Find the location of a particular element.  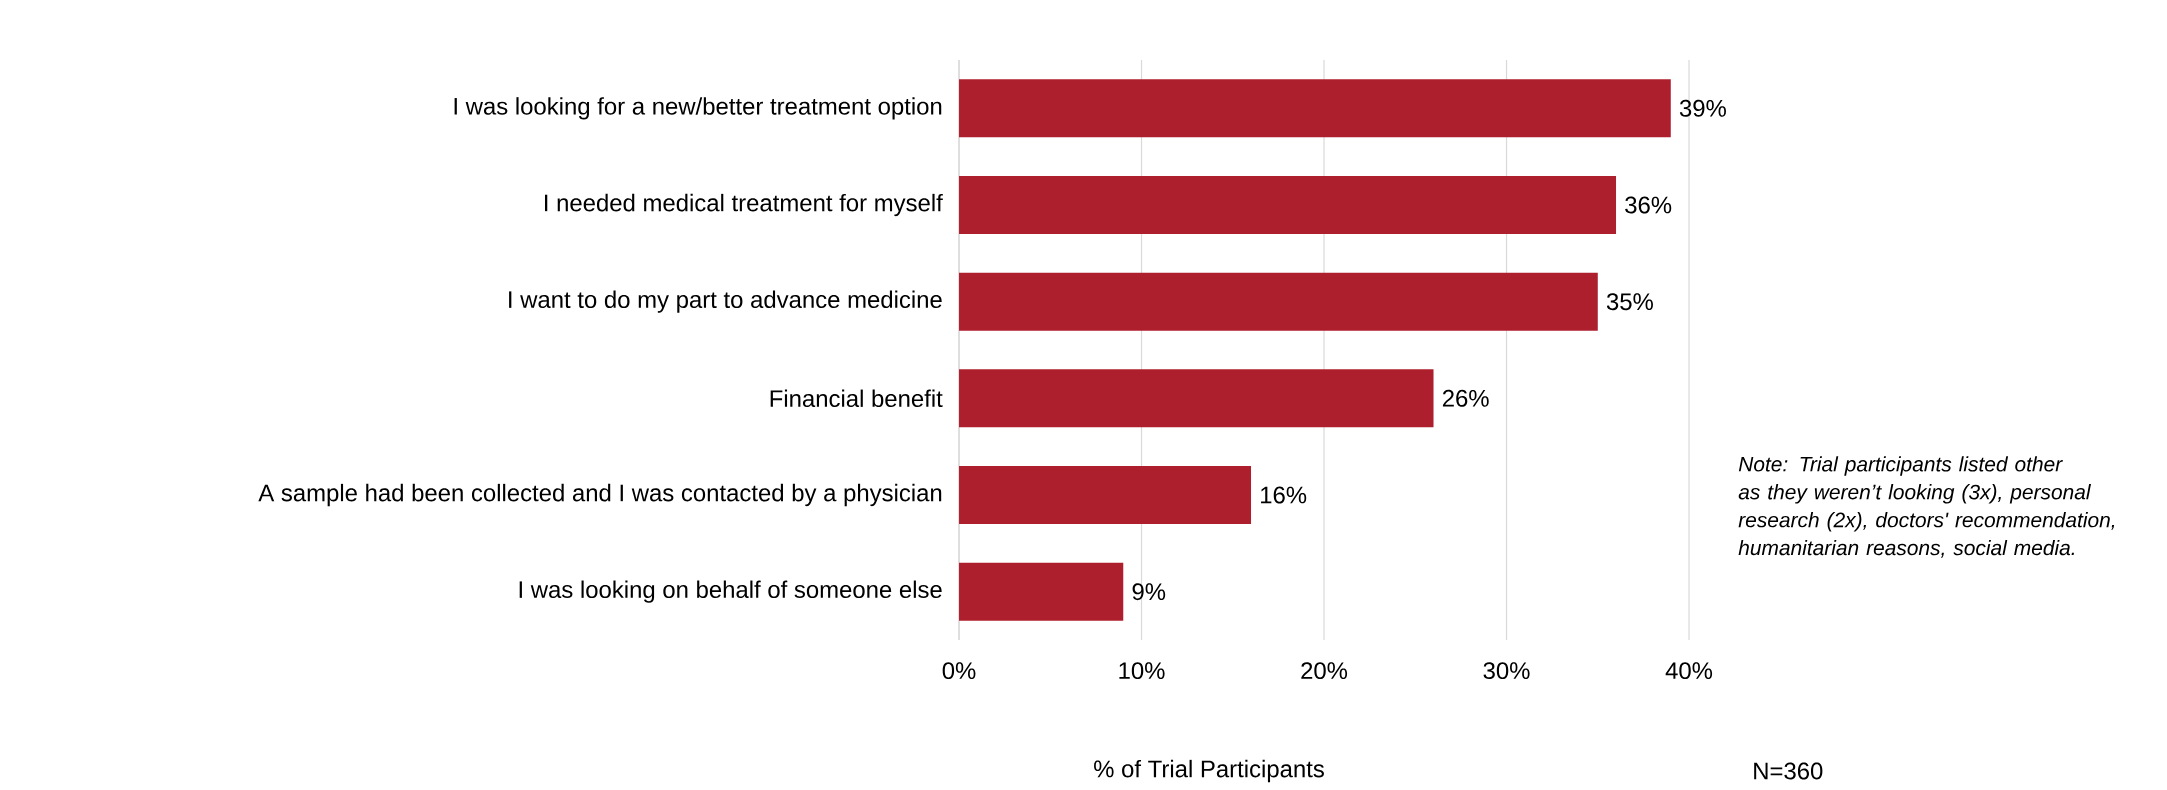

text: N=360 is located at coordinates (1788, 771).